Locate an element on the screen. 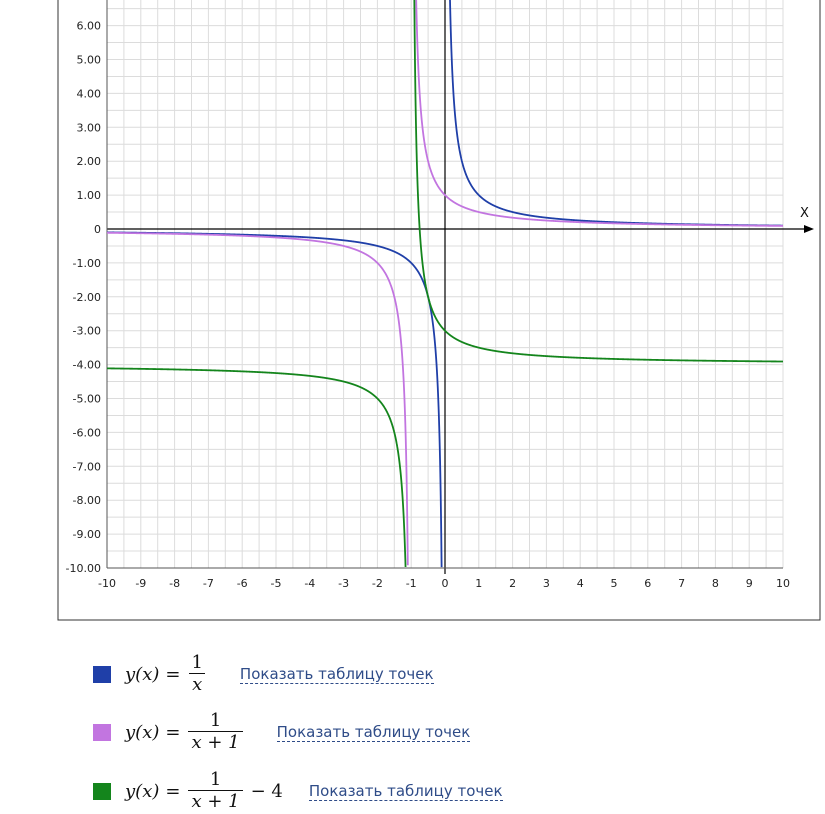  x-tick-label: 1 is located at coordinates (478, 583).